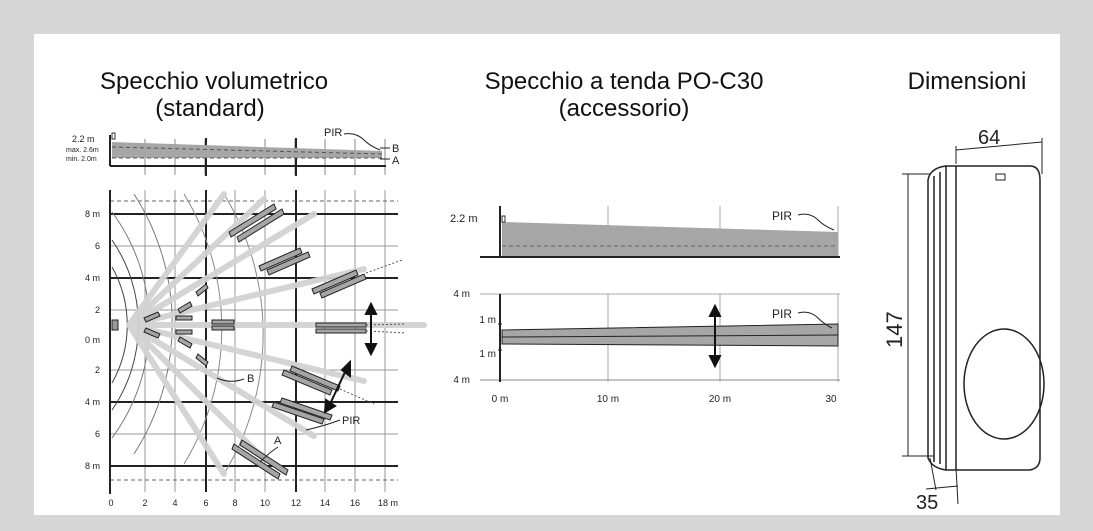 This screenshot has width=1093, height=531. Describe the element at coordinates (325, 503) in the screenshot. I see `x-label-7: 14` at that location.